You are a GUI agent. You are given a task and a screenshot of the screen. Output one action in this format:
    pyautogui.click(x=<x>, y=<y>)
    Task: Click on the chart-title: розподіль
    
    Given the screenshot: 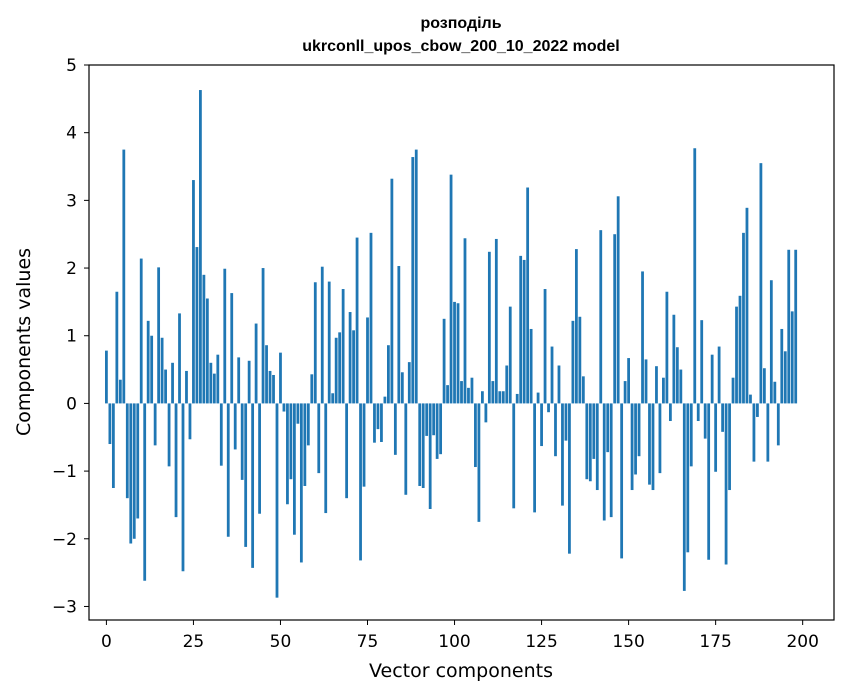 What is the action you would take?
    pyautogui.click(x=460, y=23)
    